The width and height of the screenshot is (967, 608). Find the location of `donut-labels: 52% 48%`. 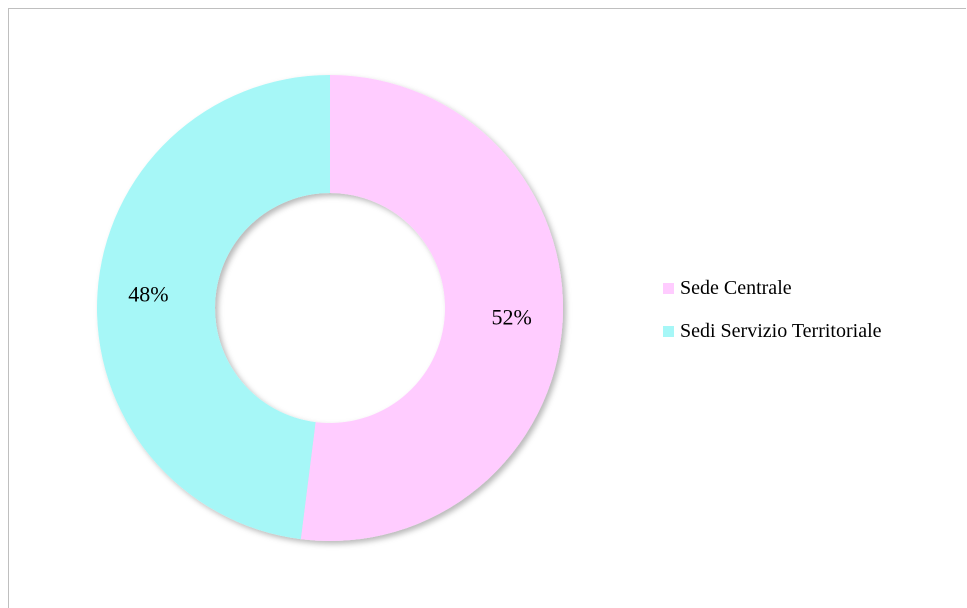

donut-labels: 52% 48% is located at coordinates (330, 306).